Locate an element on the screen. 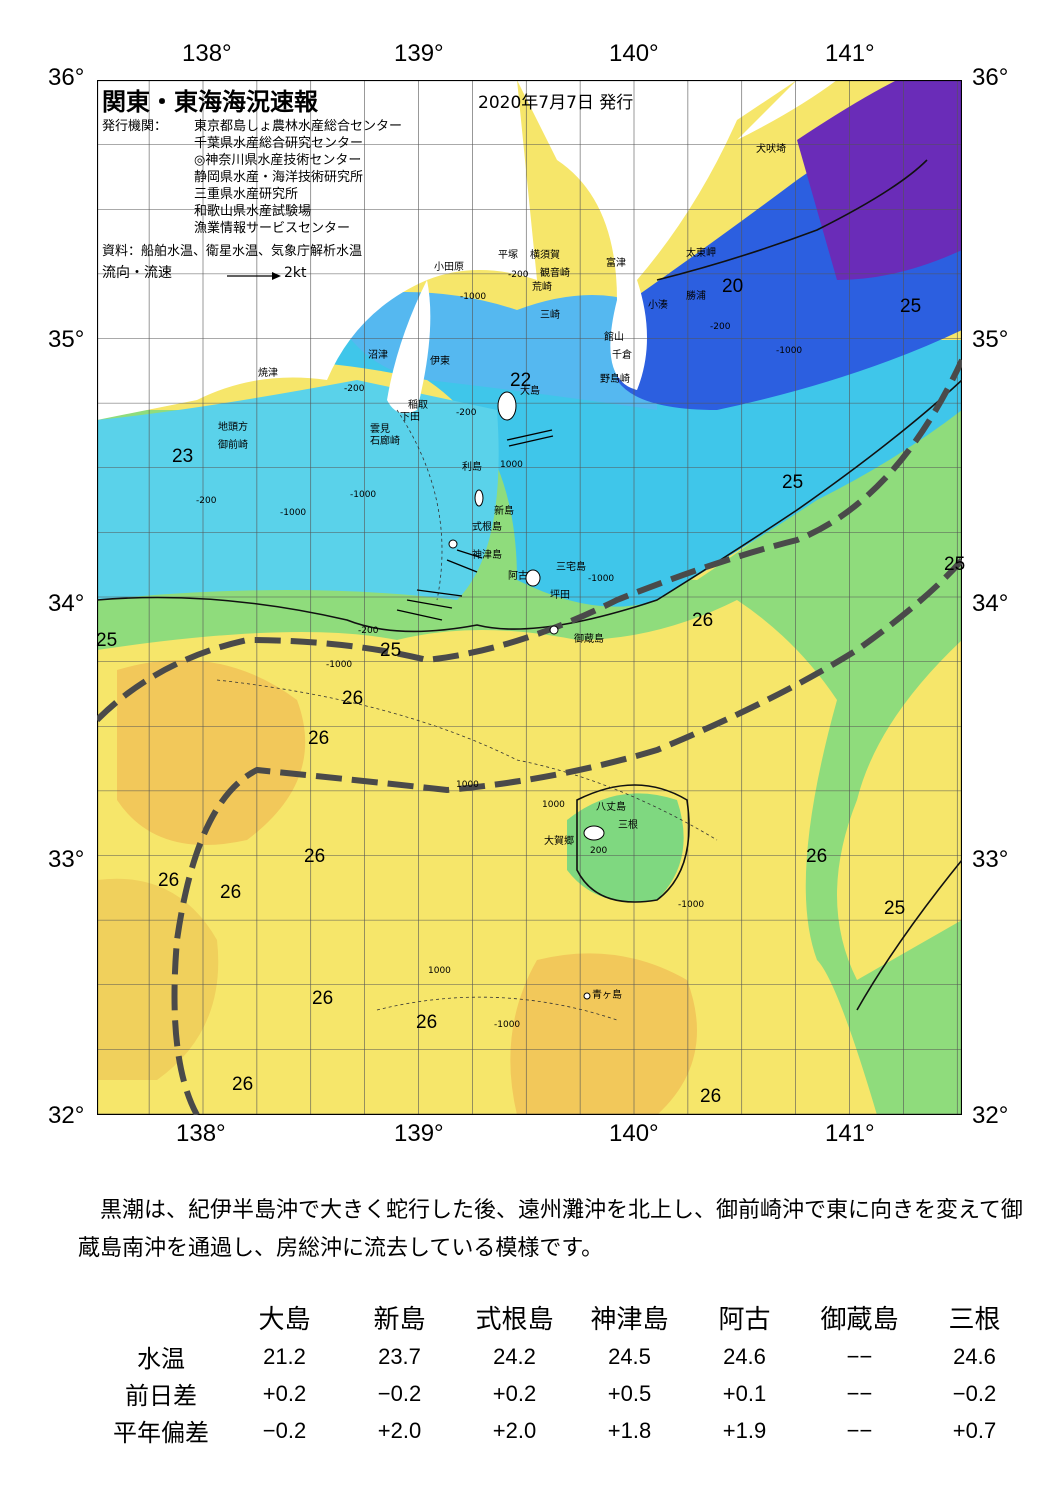 This screenshot has width=1064, height=1503. depth-label: 200 is located at coordinates (599, 851).